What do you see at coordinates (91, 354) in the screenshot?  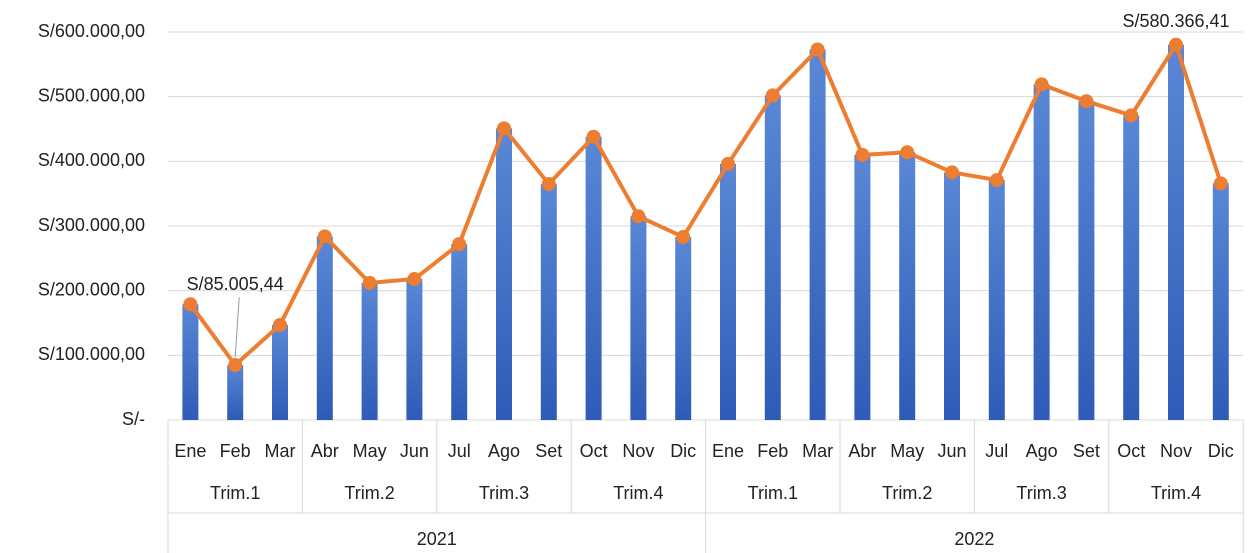 I see `y-tick-label: S/100.000,00` at bounding box center [91, 354].